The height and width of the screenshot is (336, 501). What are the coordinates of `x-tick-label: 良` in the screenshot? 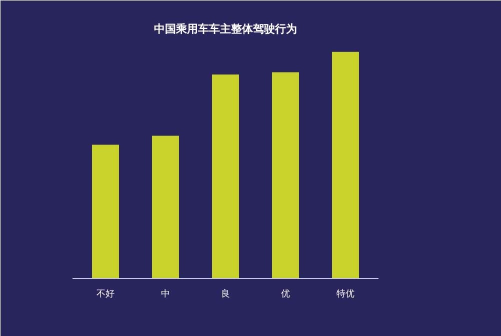 It's located at (225, 294).